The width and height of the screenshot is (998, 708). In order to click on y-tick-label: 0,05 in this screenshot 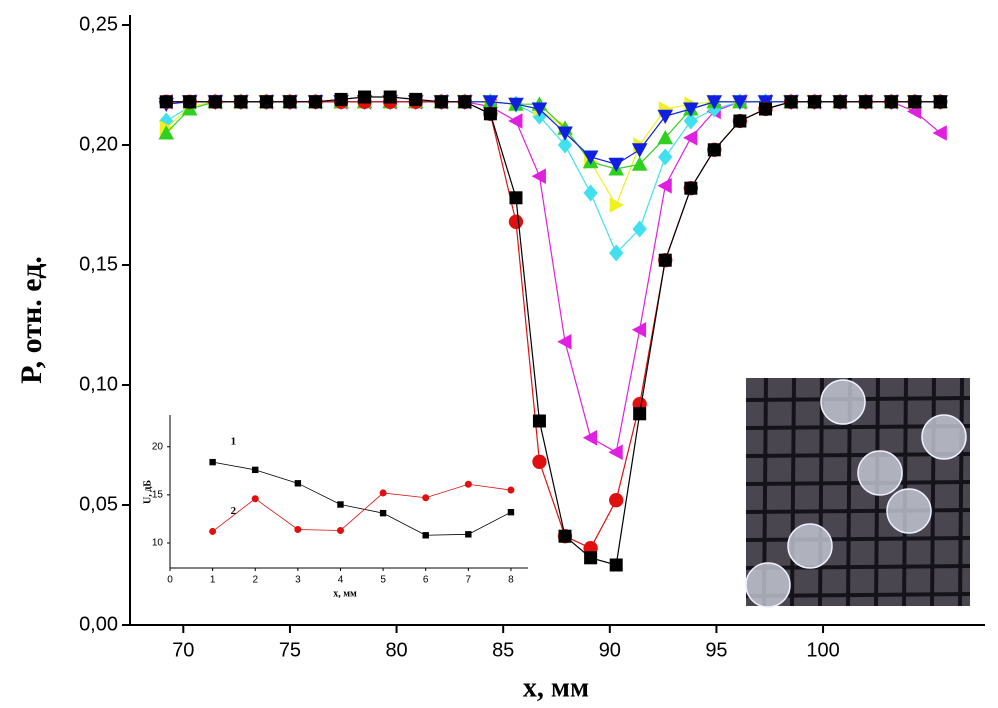, I will do `click(98, 504)`.